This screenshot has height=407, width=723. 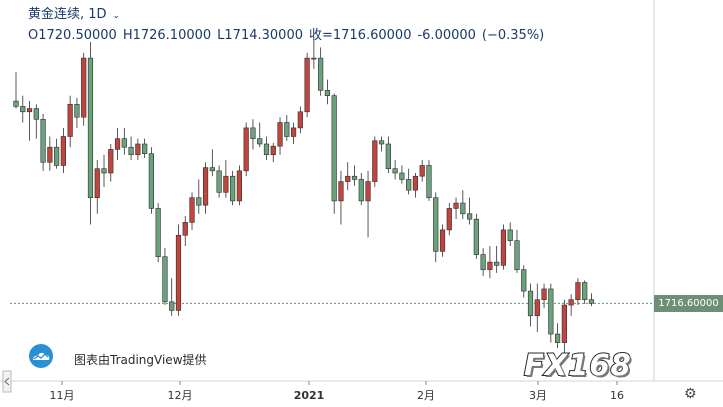 I want to click on tradingview-attribution: 图表由TradingView提供, so click(x=140, y=360).